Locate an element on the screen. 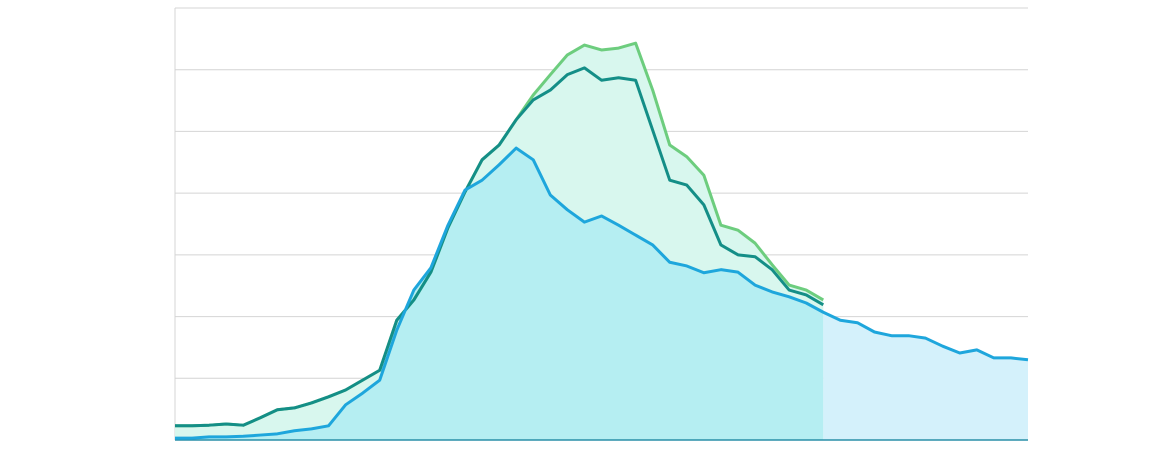  area is located at coordinates (925, 376).